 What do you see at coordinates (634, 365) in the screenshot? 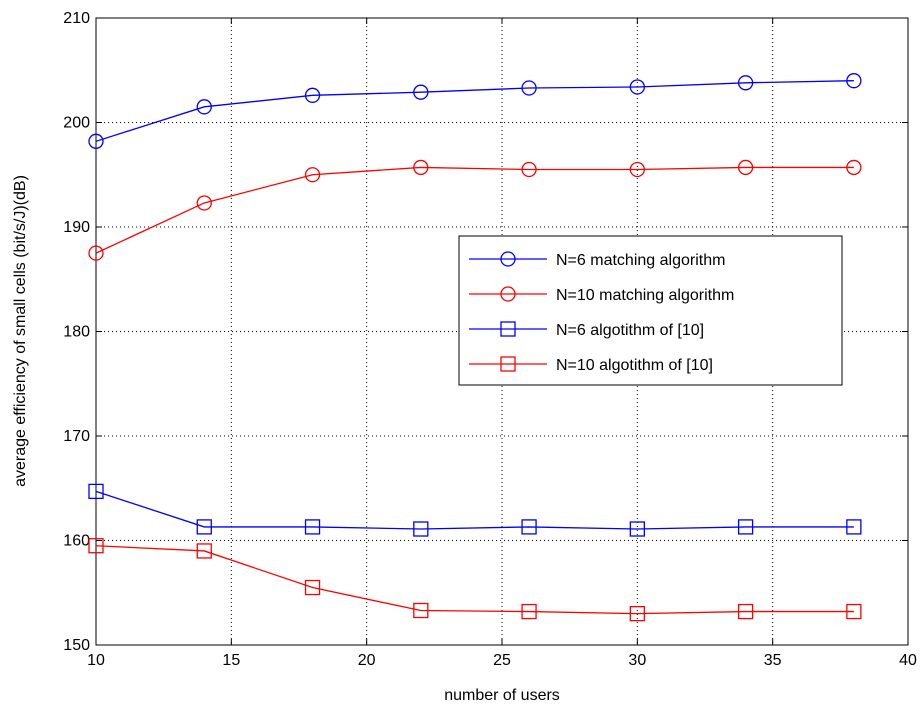
I see `legend-label: N=10 algotithm of [10]` at bounding box center [634, 365].